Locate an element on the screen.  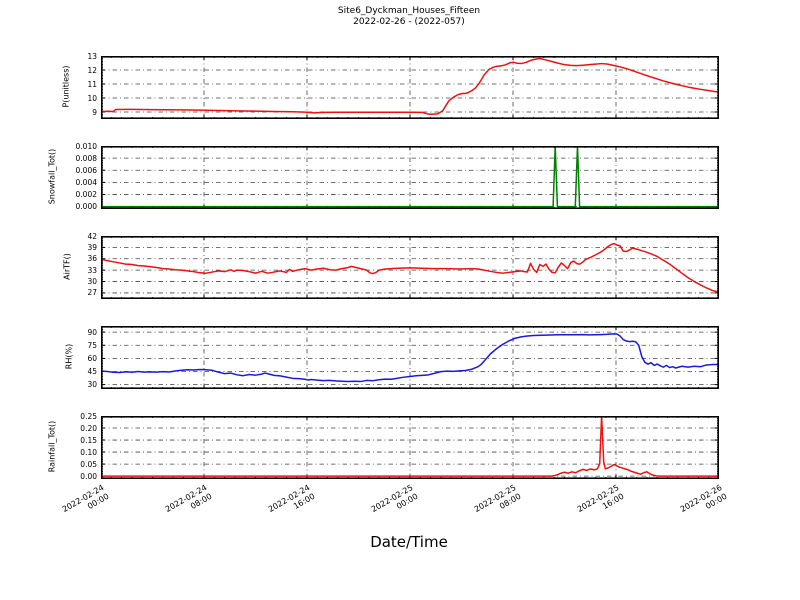
x-tick-date: 2022-02-26 is located at coordinates (700, 499).